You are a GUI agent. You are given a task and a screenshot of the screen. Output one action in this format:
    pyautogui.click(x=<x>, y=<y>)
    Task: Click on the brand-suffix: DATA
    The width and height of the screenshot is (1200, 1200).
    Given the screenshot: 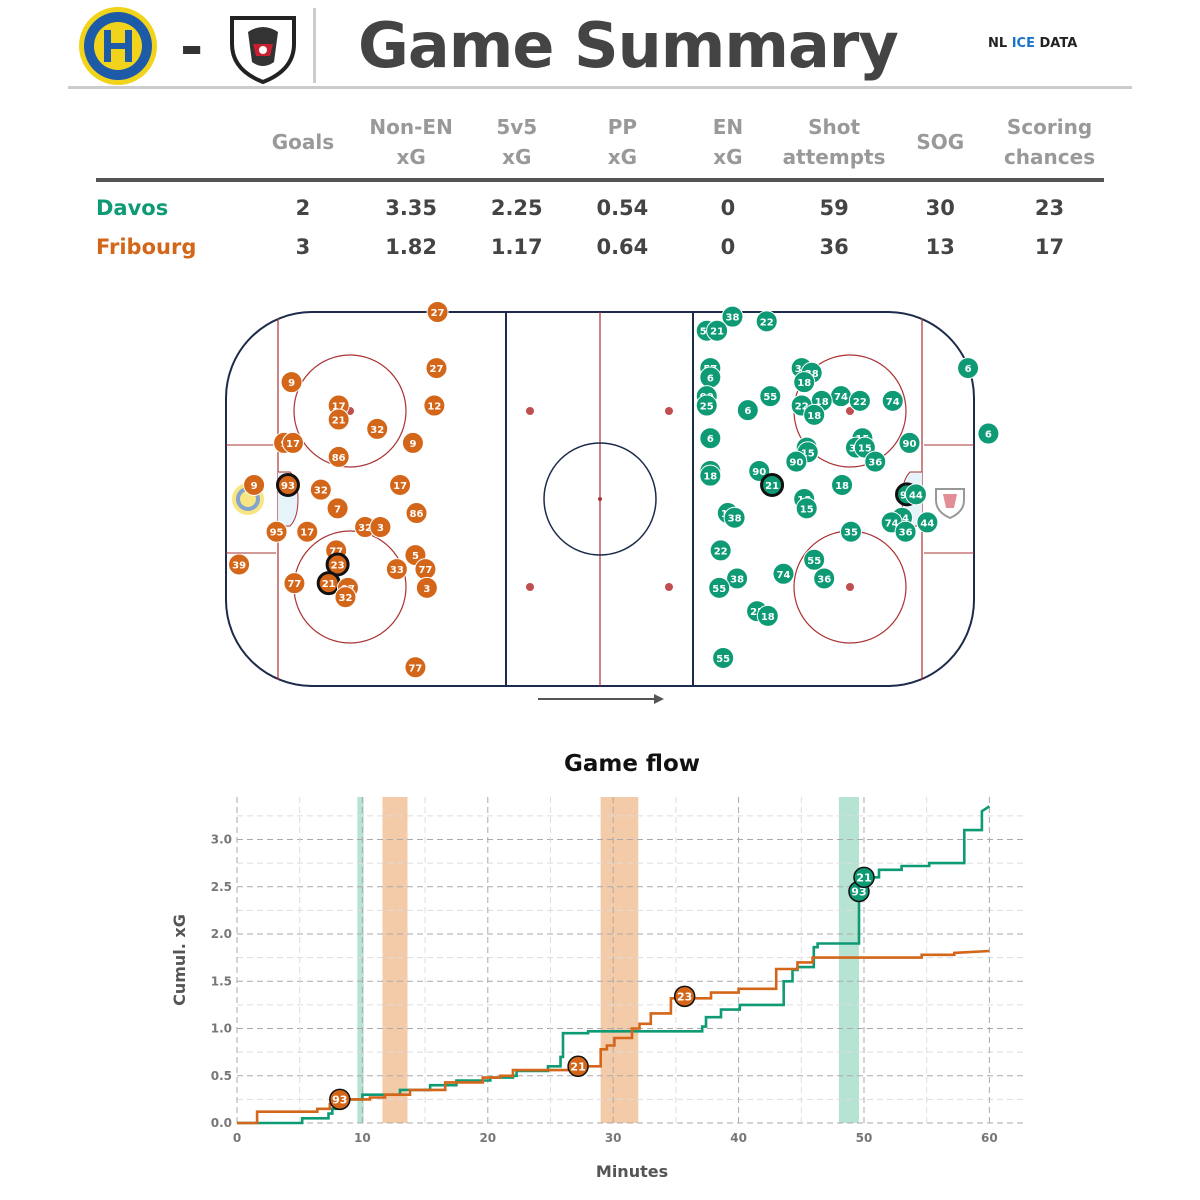 What is the action you would take?
    pyautogui.click(x=1056, y=43)
    